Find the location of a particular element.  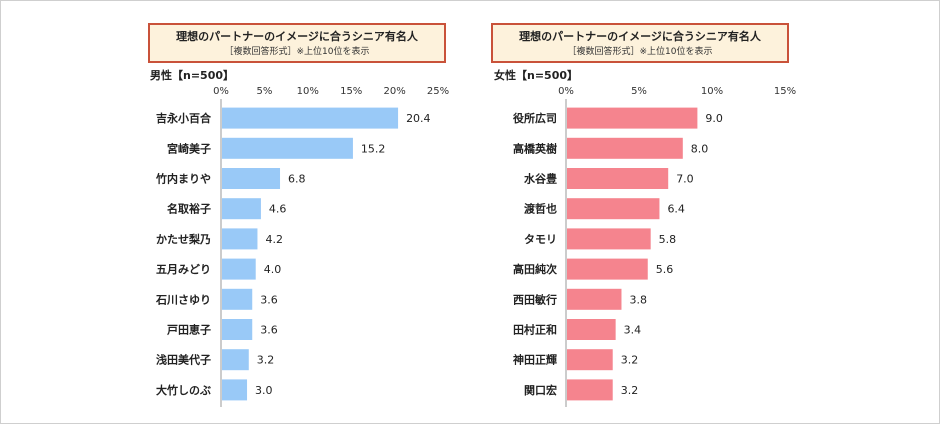

male-chart-title-box: 理想のパートナーのイメージに合うシニア有名人 ［複数回答形式］※上位10位を表示 is located at coordinates (297, 43).